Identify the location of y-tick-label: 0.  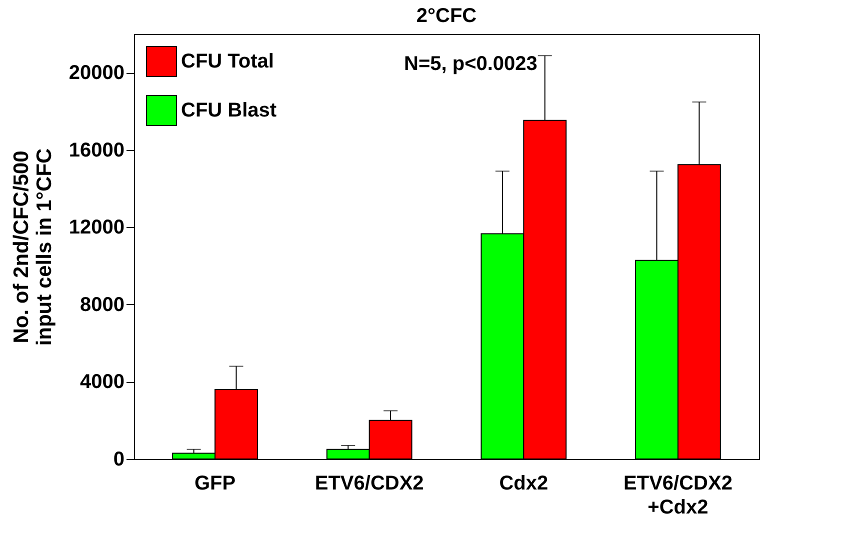
(118, 459).